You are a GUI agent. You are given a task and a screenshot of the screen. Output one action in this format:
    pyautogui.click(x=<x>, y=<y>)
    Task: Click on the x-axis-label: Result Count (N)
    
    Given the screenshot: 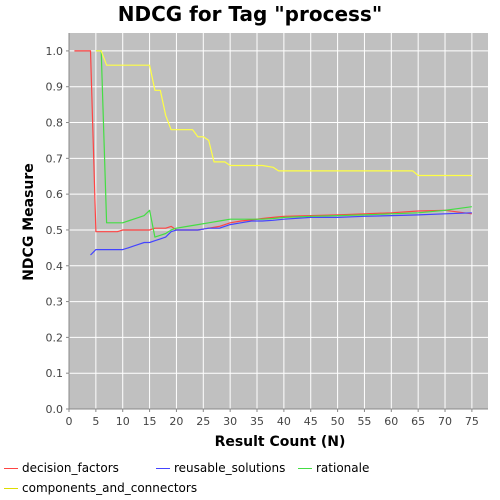 What is the action you would take?
    pyautogui.click(x=280, y=442)
    